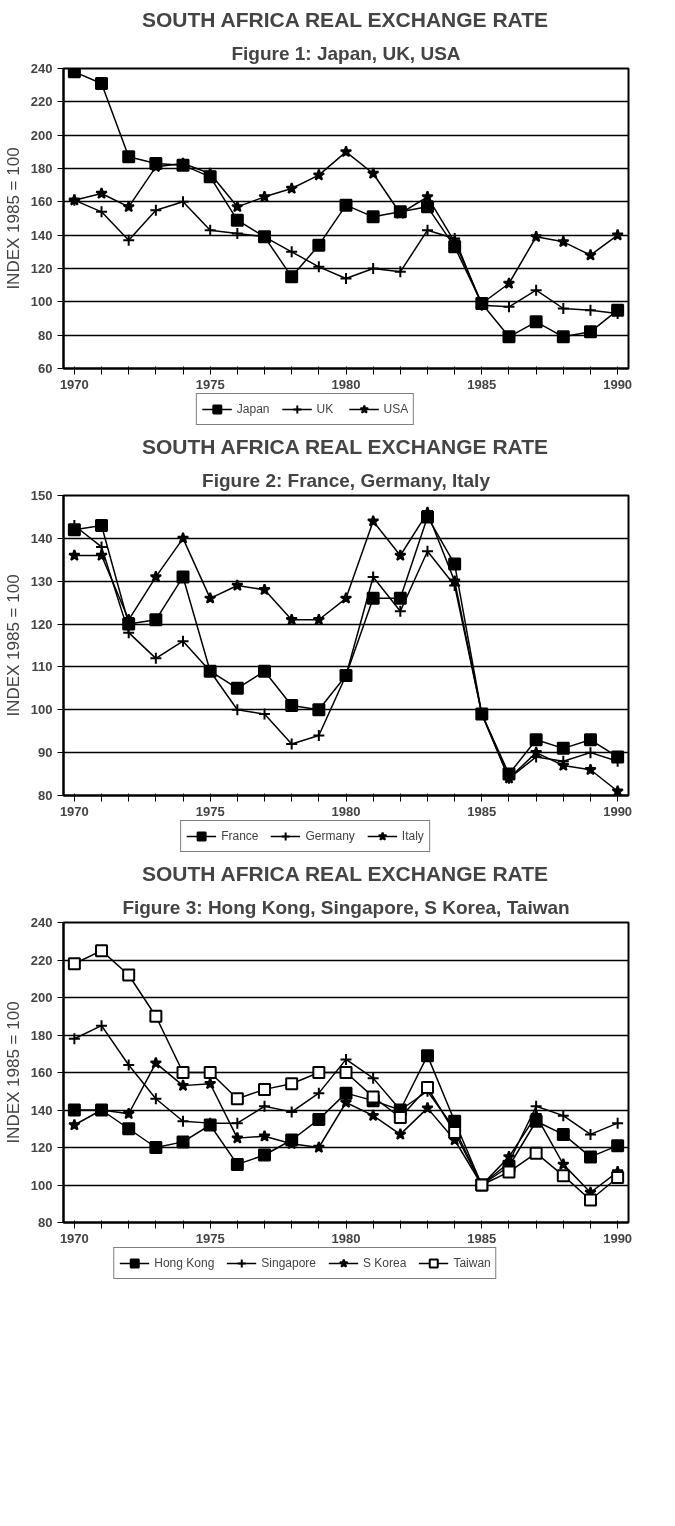 This screenshot has height=1526, width=675. I want to click on legend-label: Singapore, so click(289, 1263).